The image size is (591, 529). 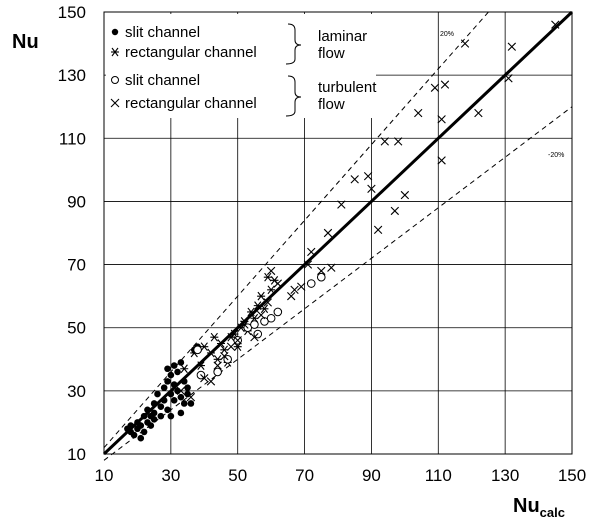 What do you see at coordinates (115, 103) in the screenshot?
I see `legend-marker-x-cross` at bounding box center [115, 103].